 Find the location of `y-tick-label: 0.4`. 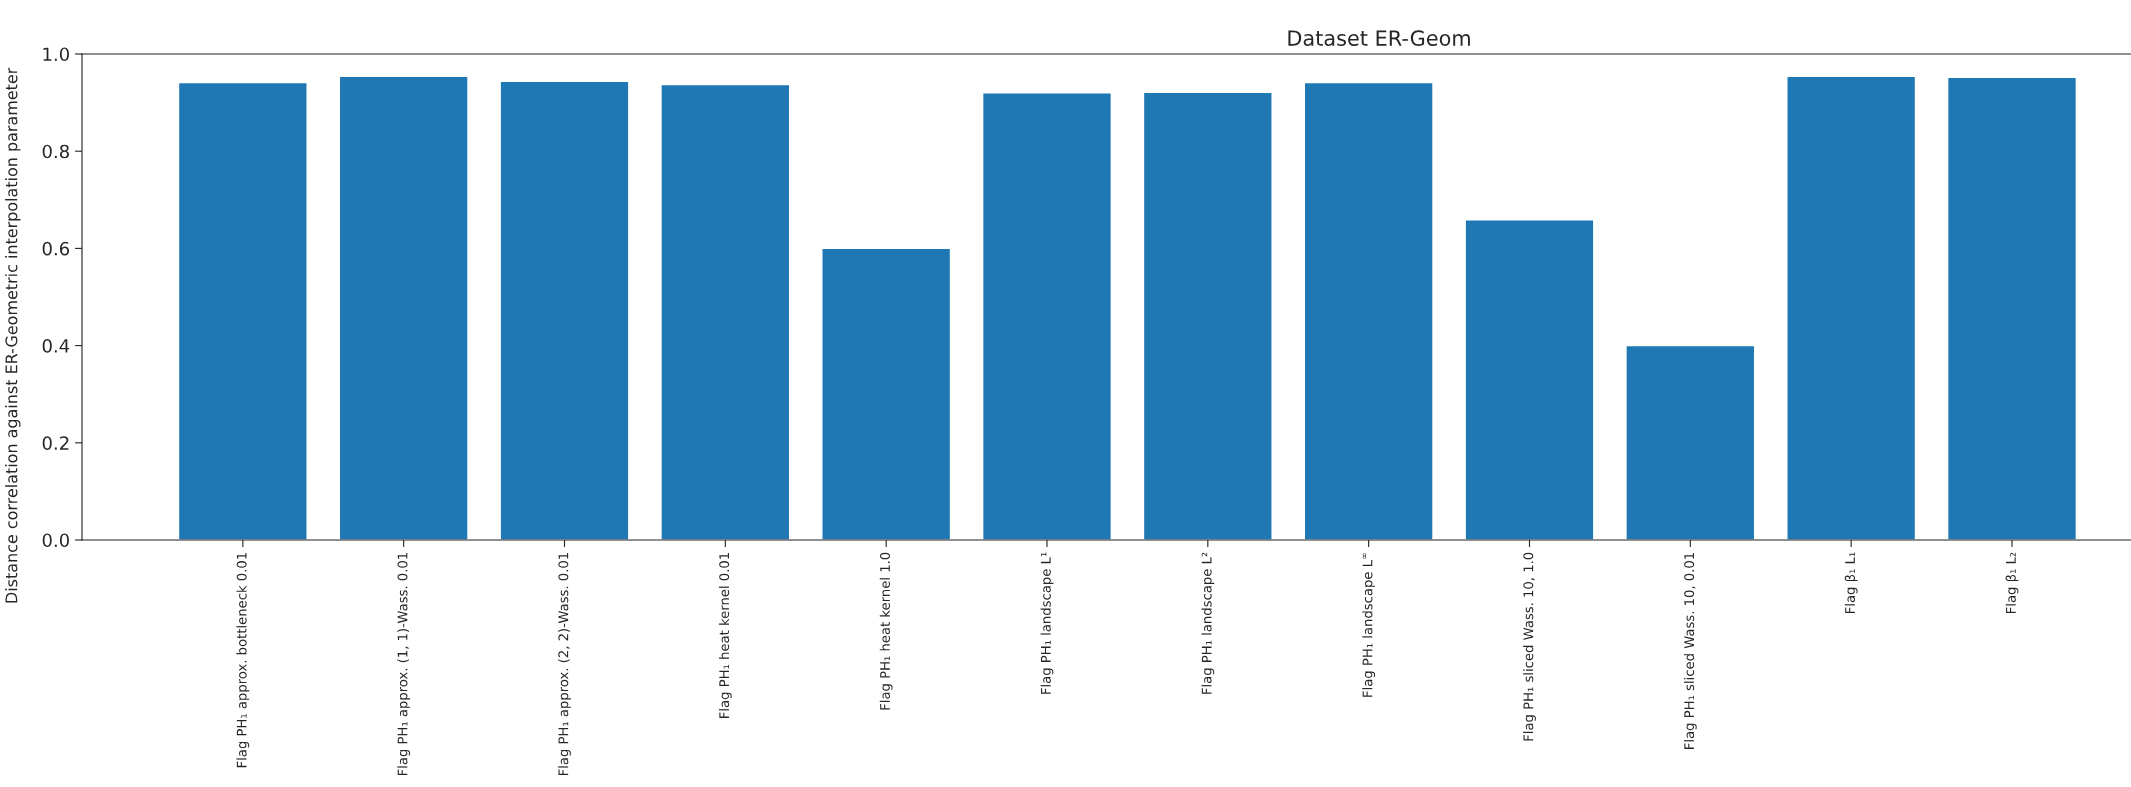

y-tick-label: 0.4 is located at coordinates (56, 346).